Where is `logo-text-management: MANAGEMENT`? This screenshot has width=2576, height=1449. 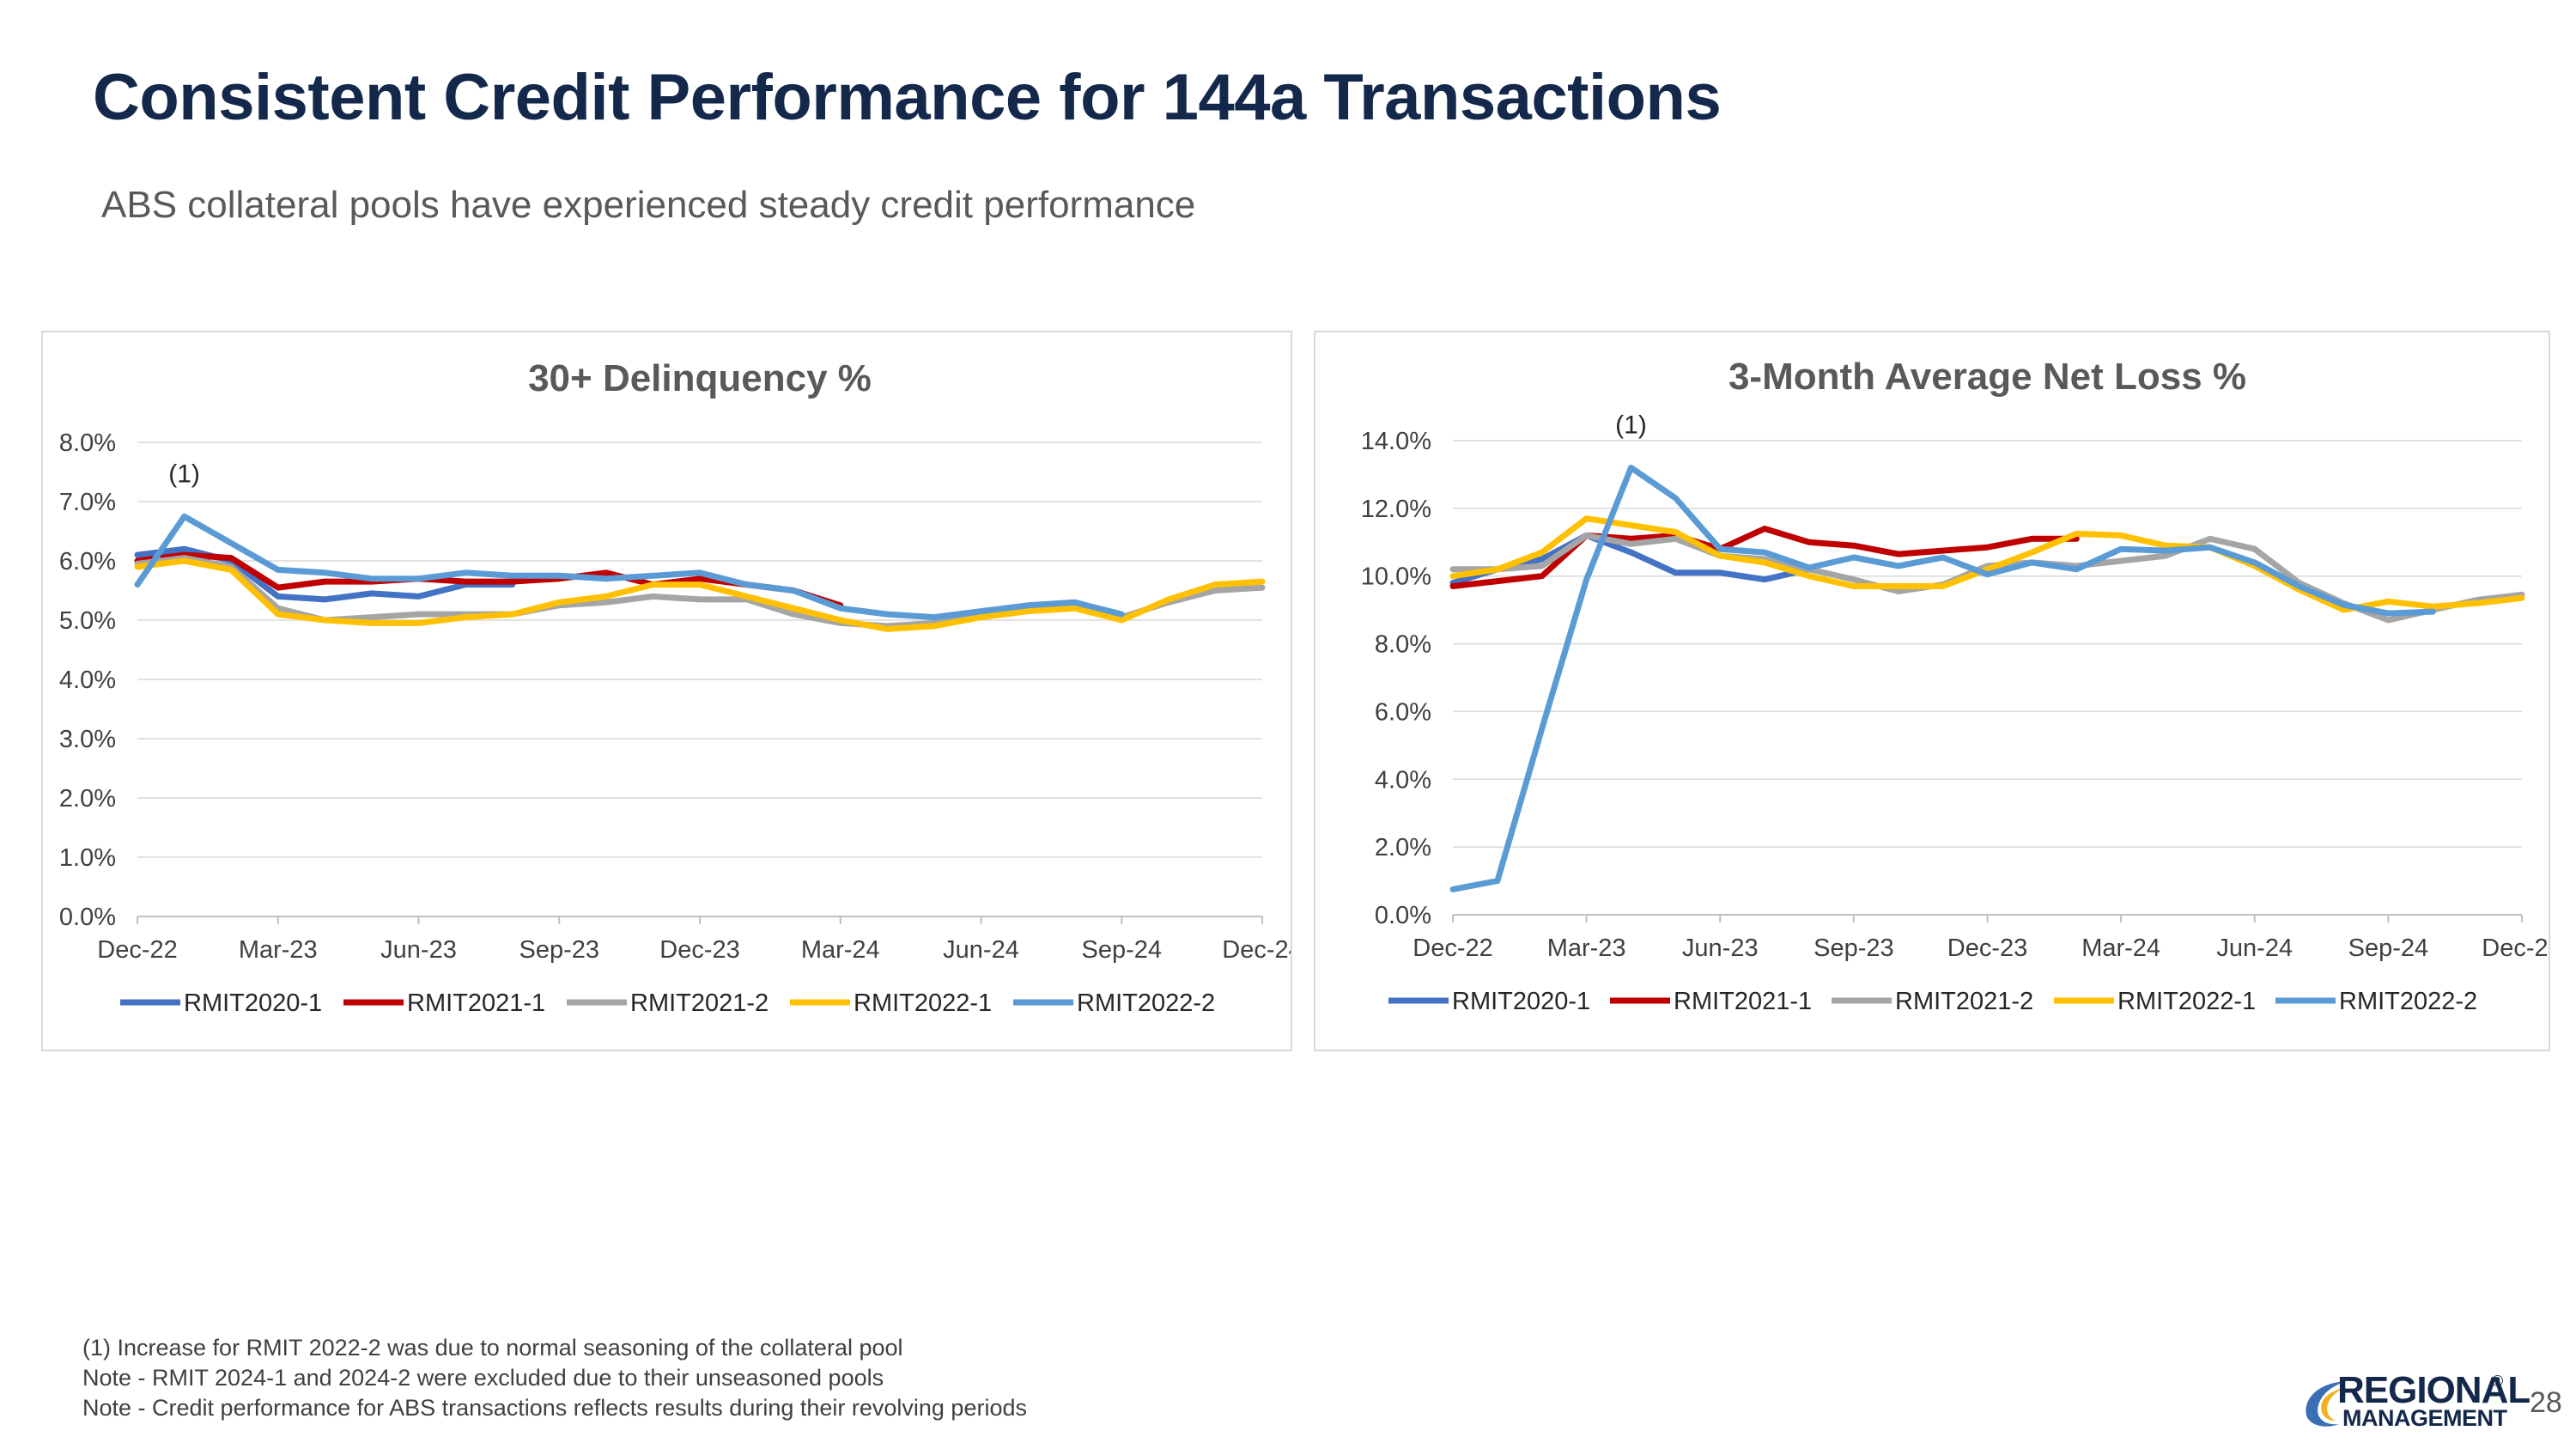 logo-text-management: MANAGEMENT is located at coordinates (2424, 1418).